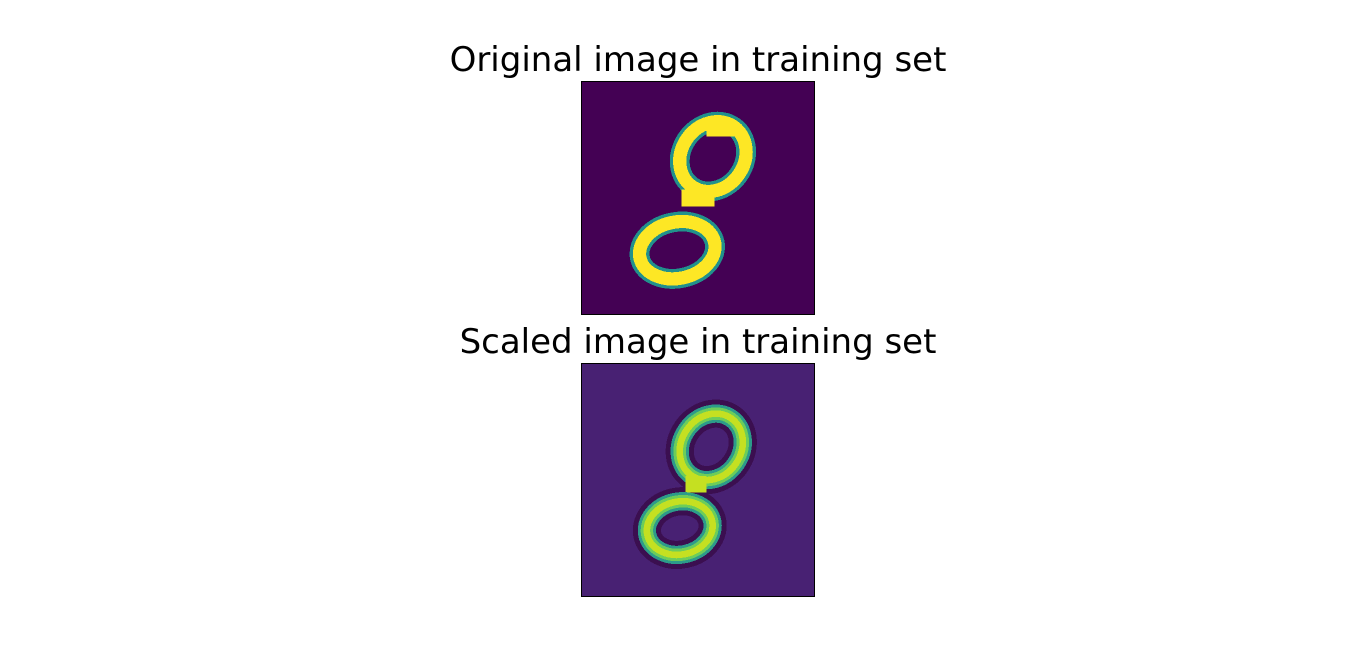 Image resolution: width=1362 pixels, height=671 pixels. I want to click on scaled-digit-image, so click(698, 480).